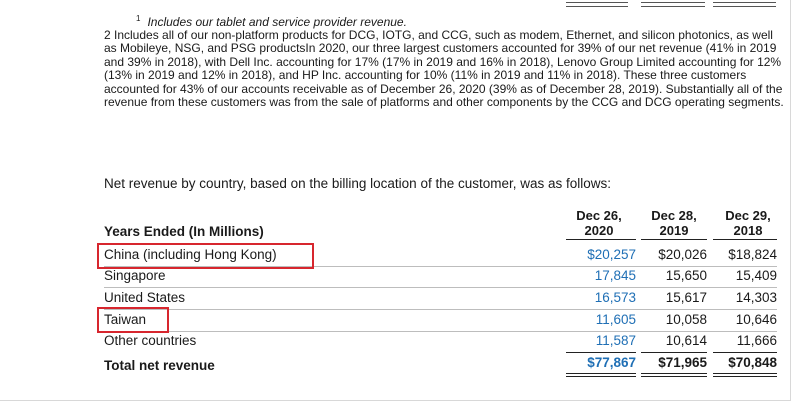  I want to click on column-header-line: Dec 26,, so click(599, 215).